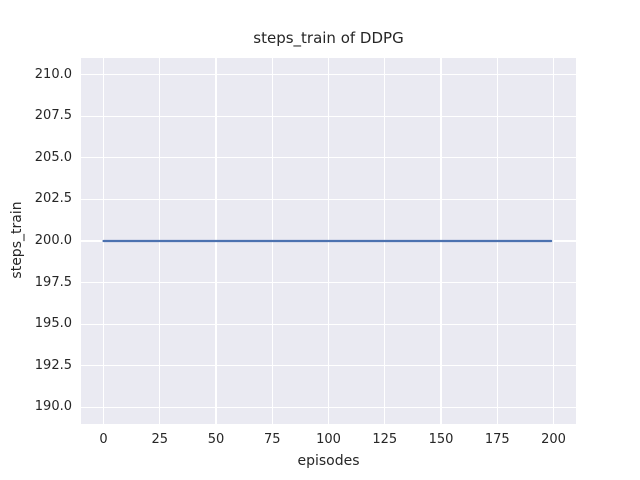  Describe the element at coordinates (53, 240) in the screenshot. I see `y-tick-label: 200.0` at that location.